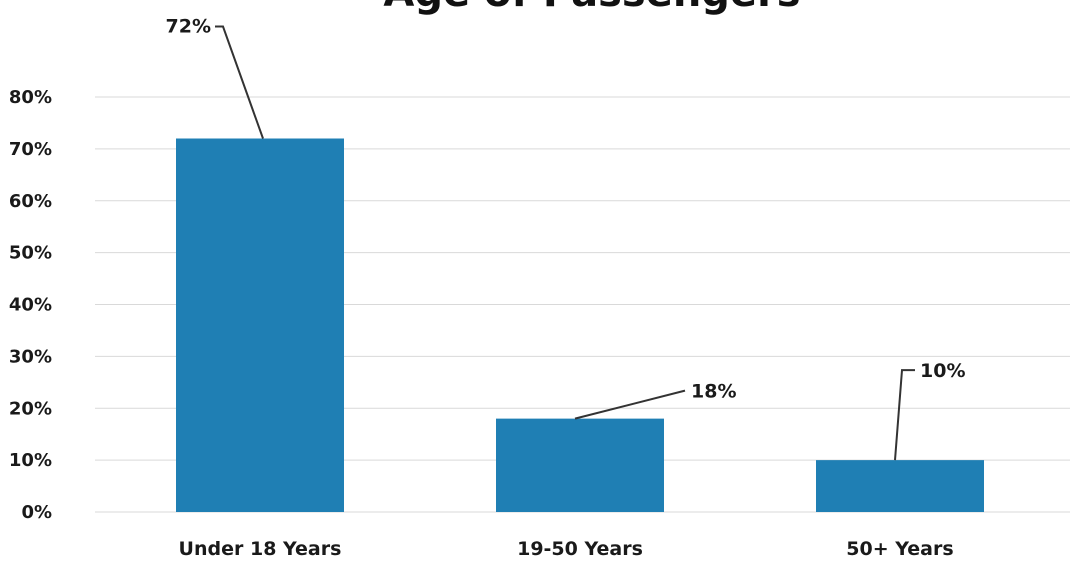  What do you see at coordinates (30, 460) in the screenshot?
I see `y-tick-label: 10%` at bounding box center [30, 460].